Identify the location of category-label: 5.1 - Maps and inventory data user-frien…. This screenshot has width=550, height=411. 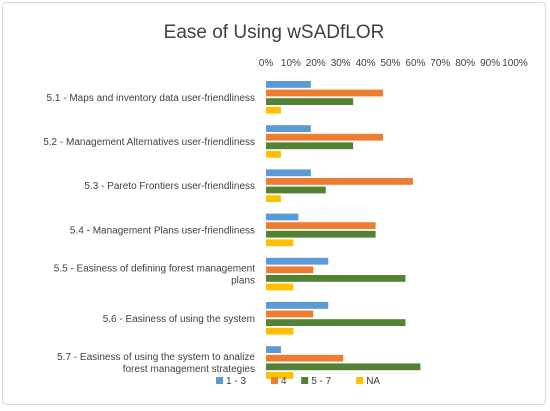
(151, 98).